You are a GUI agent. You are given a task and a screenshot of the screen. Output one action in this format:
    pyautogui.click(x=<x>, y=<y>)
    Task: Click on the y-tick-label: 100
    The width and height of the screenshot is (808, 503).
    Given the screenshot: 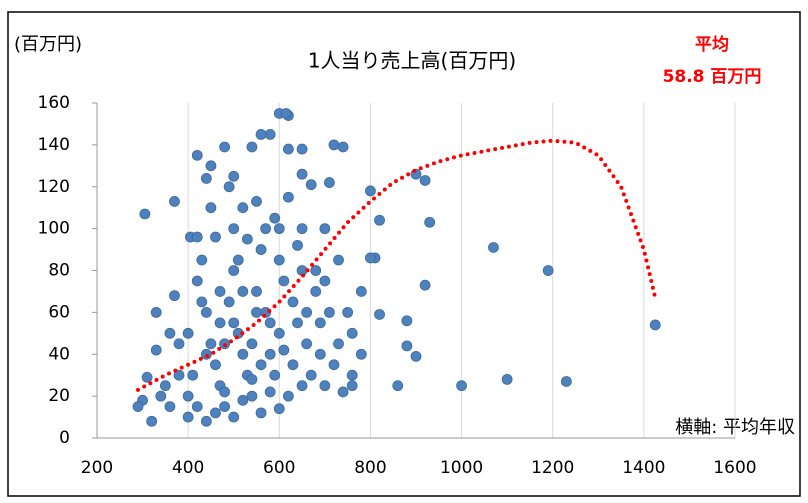 What is the action you would take?
    pyautogui.click(x=54, y=229)
    